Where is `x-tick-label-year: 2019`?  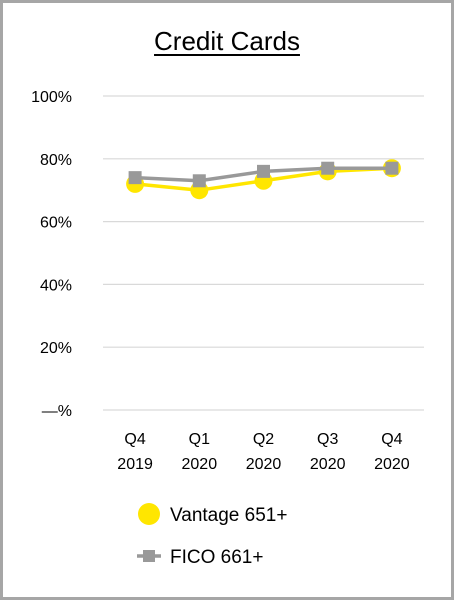 x-tick-label-year: 2019 is located at coordinates (135, 464).